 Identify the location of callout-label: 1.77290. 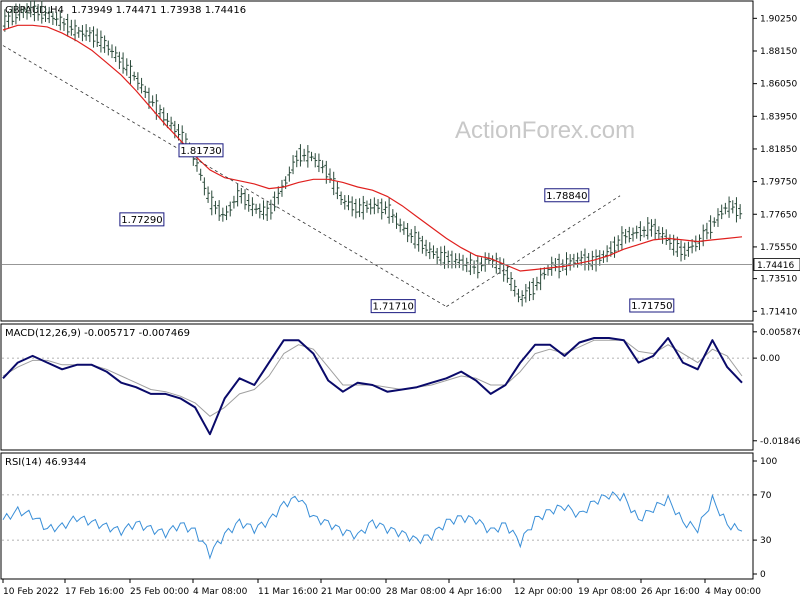
(141, 220).